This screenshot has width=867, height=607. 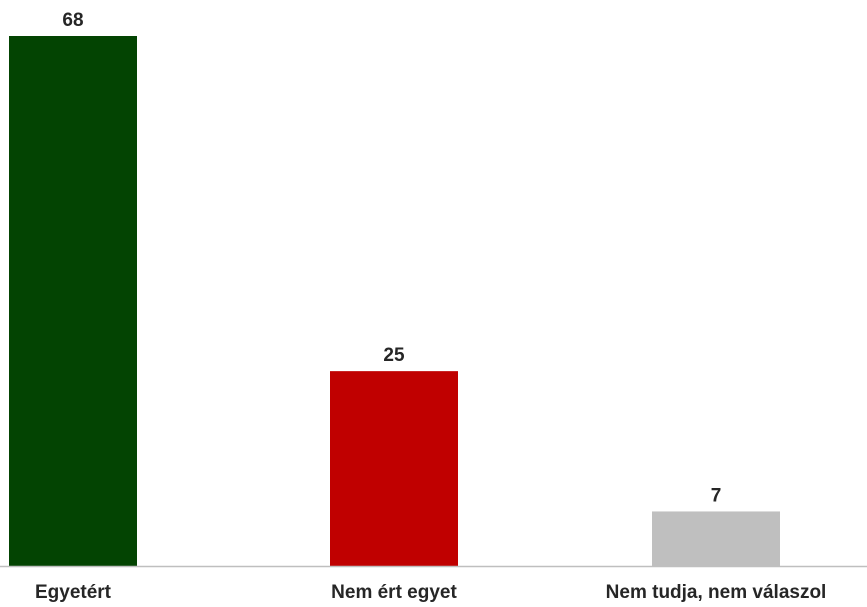 What do you see at coordinates (716, 592) in the screenshot?
I see `category-label-2: Nem tudja, nem válaszol` at bounding box center [716, 592].